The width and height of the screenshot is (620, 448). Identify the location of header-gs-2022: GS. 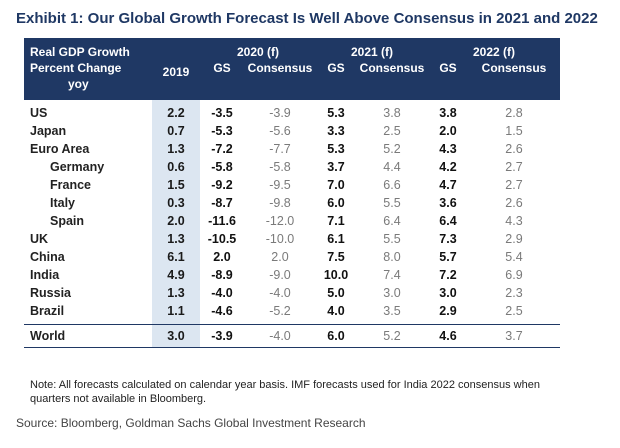
(448, 68).